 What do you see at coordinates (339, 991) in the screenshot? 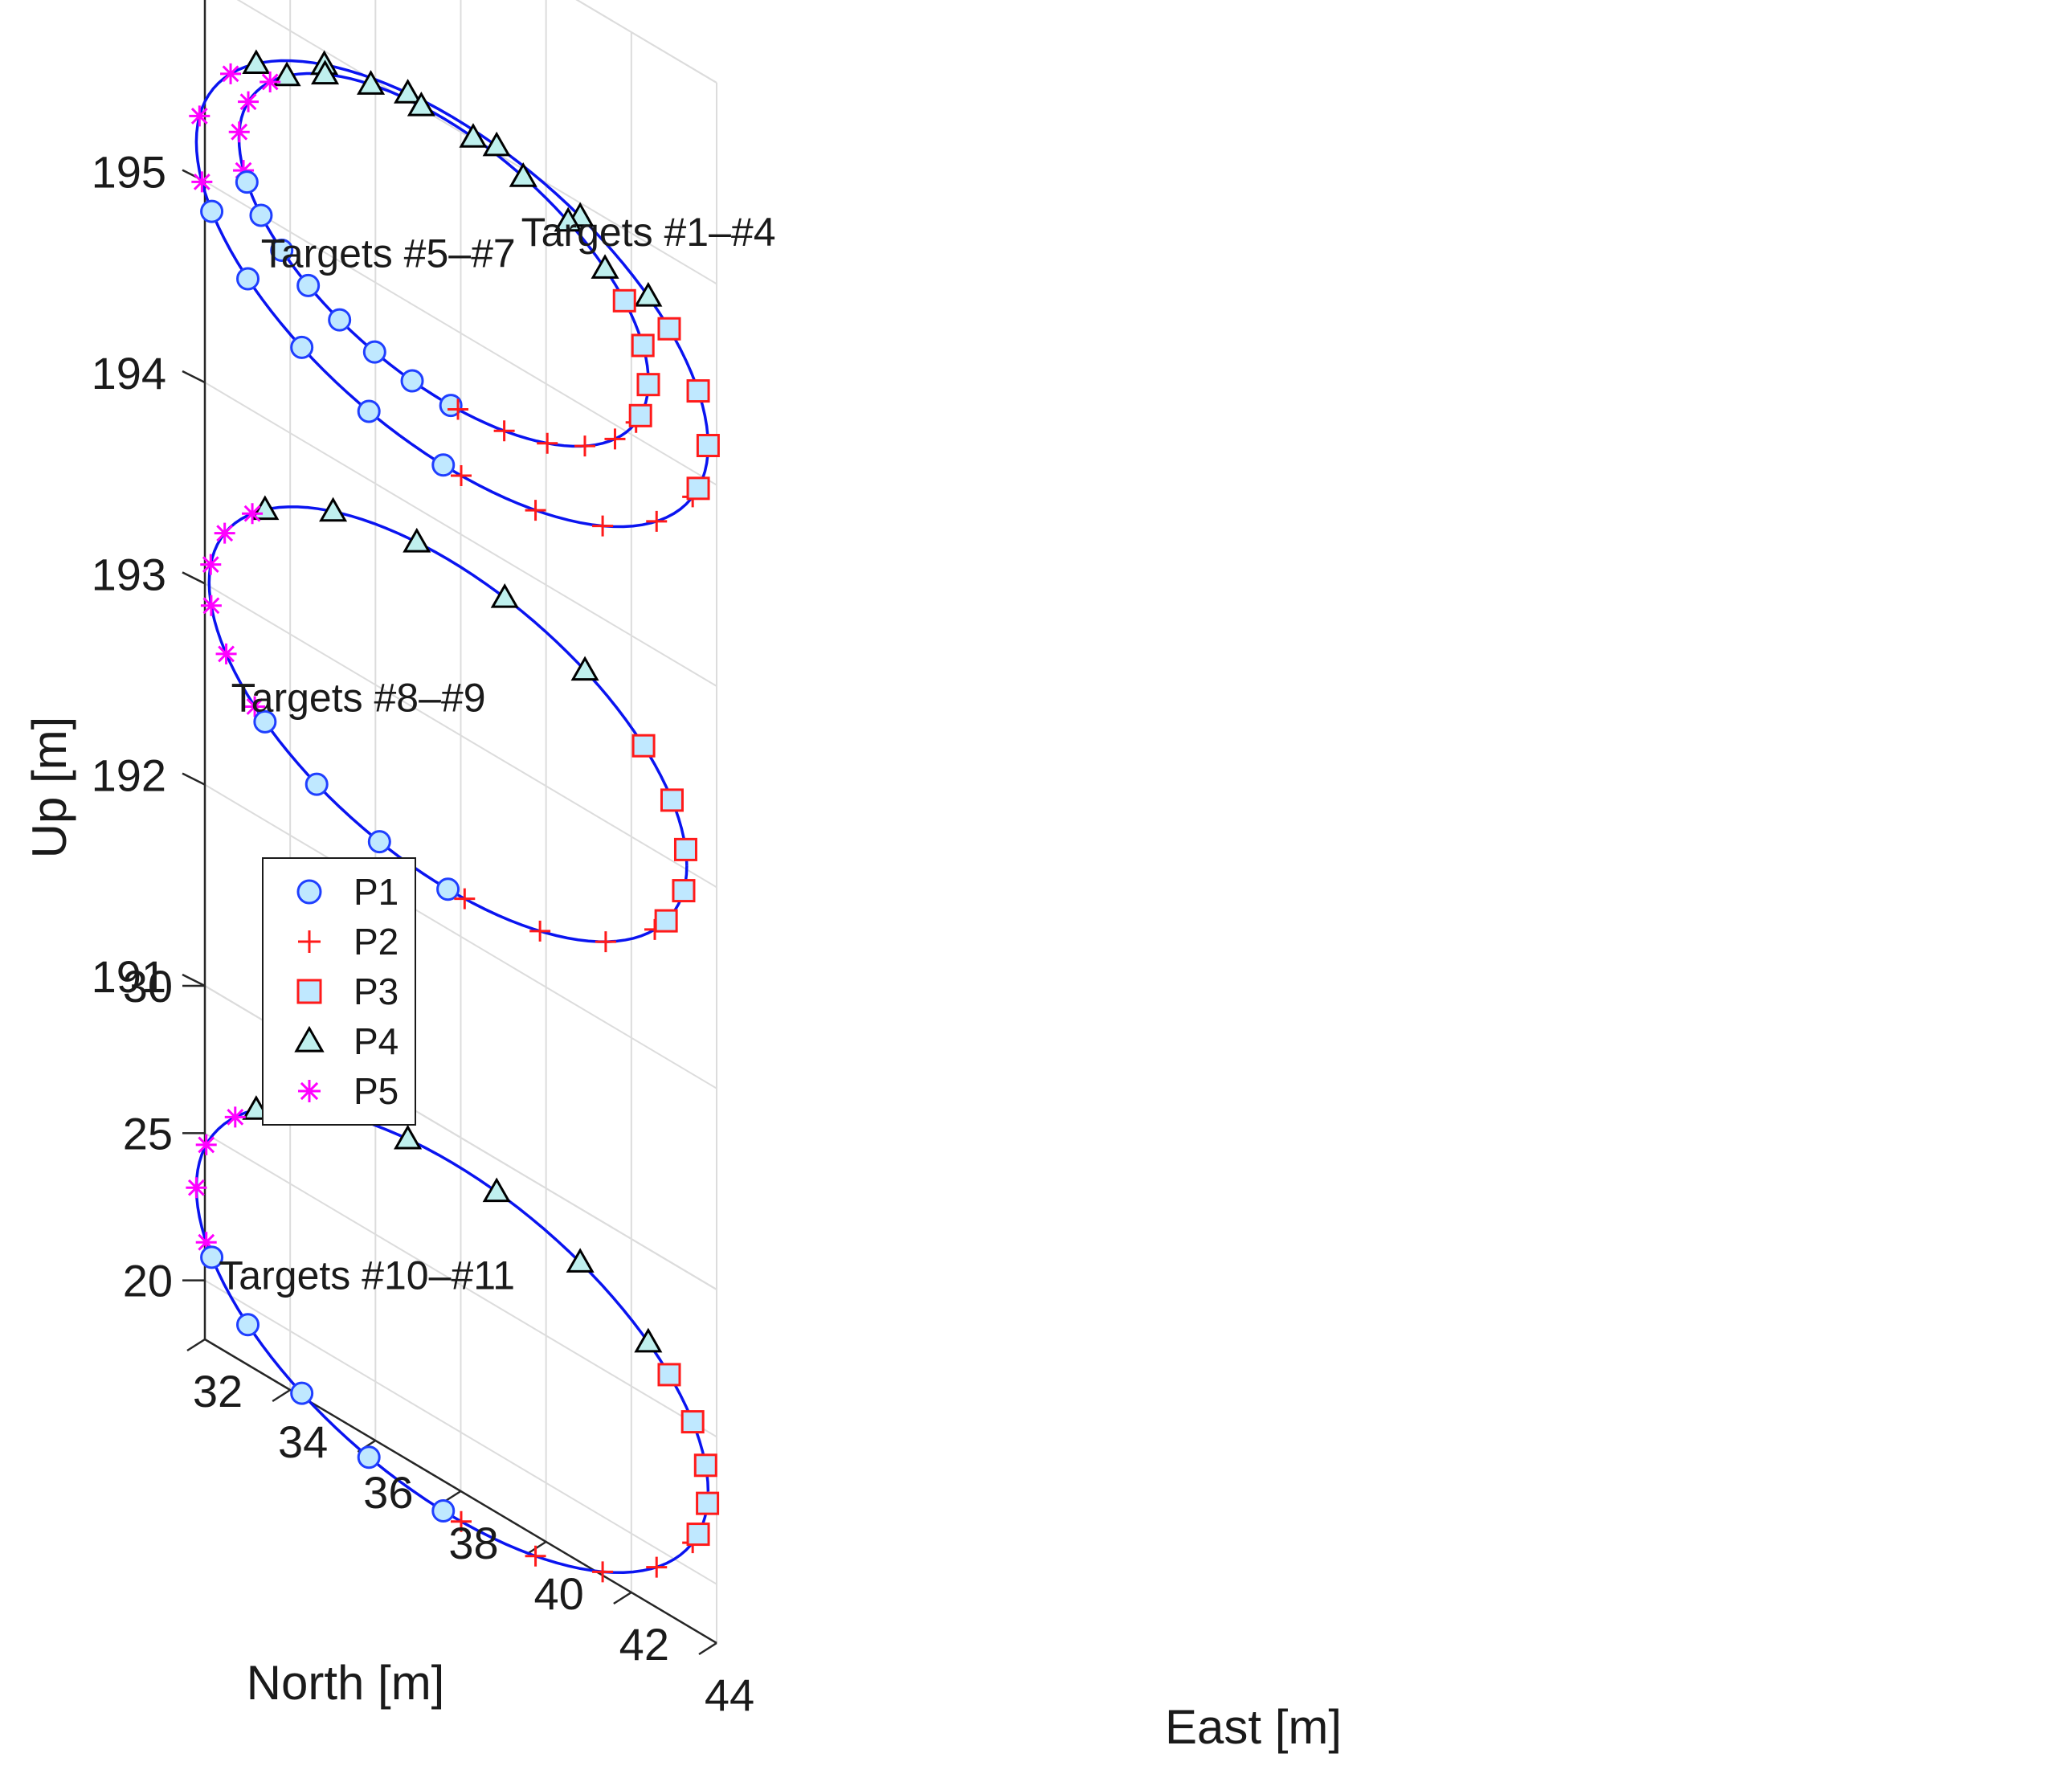
I see `legend-box` at bounding box center [339, 991].